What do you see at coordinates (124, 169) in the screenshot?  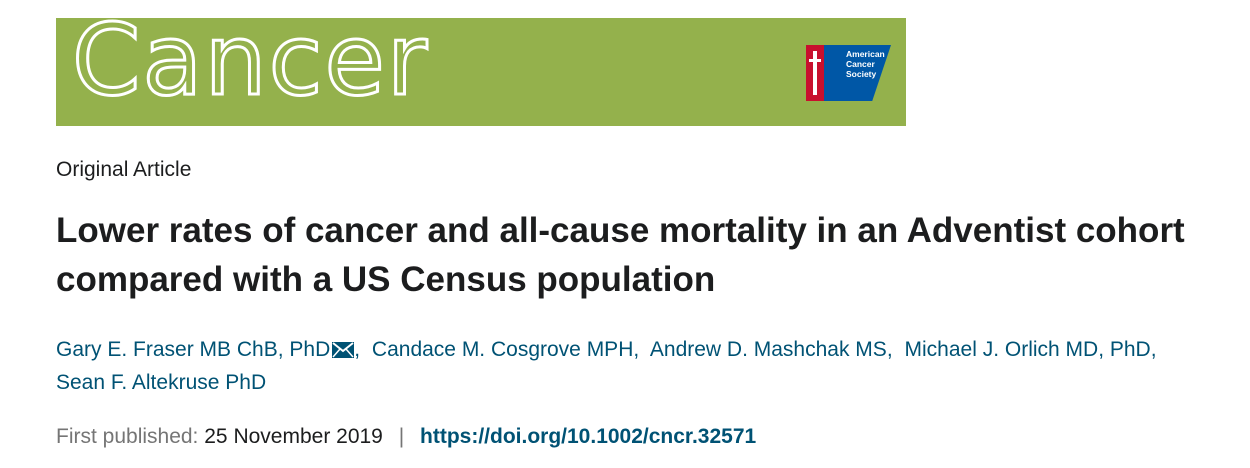 I see `article-type: Original Article` at bounding box center [124, 169].